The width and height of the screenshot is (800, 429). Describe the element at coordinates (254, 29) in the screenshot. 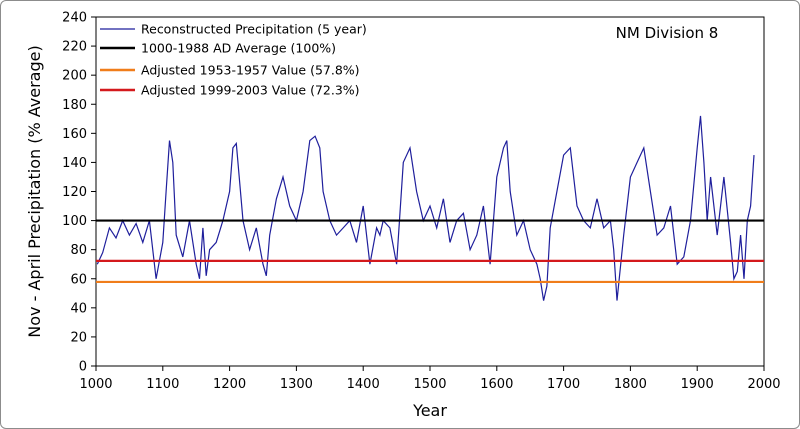

I see `legend-entry-reconstructed-label: Reconstructed Precipitation (5 year)` at that location.